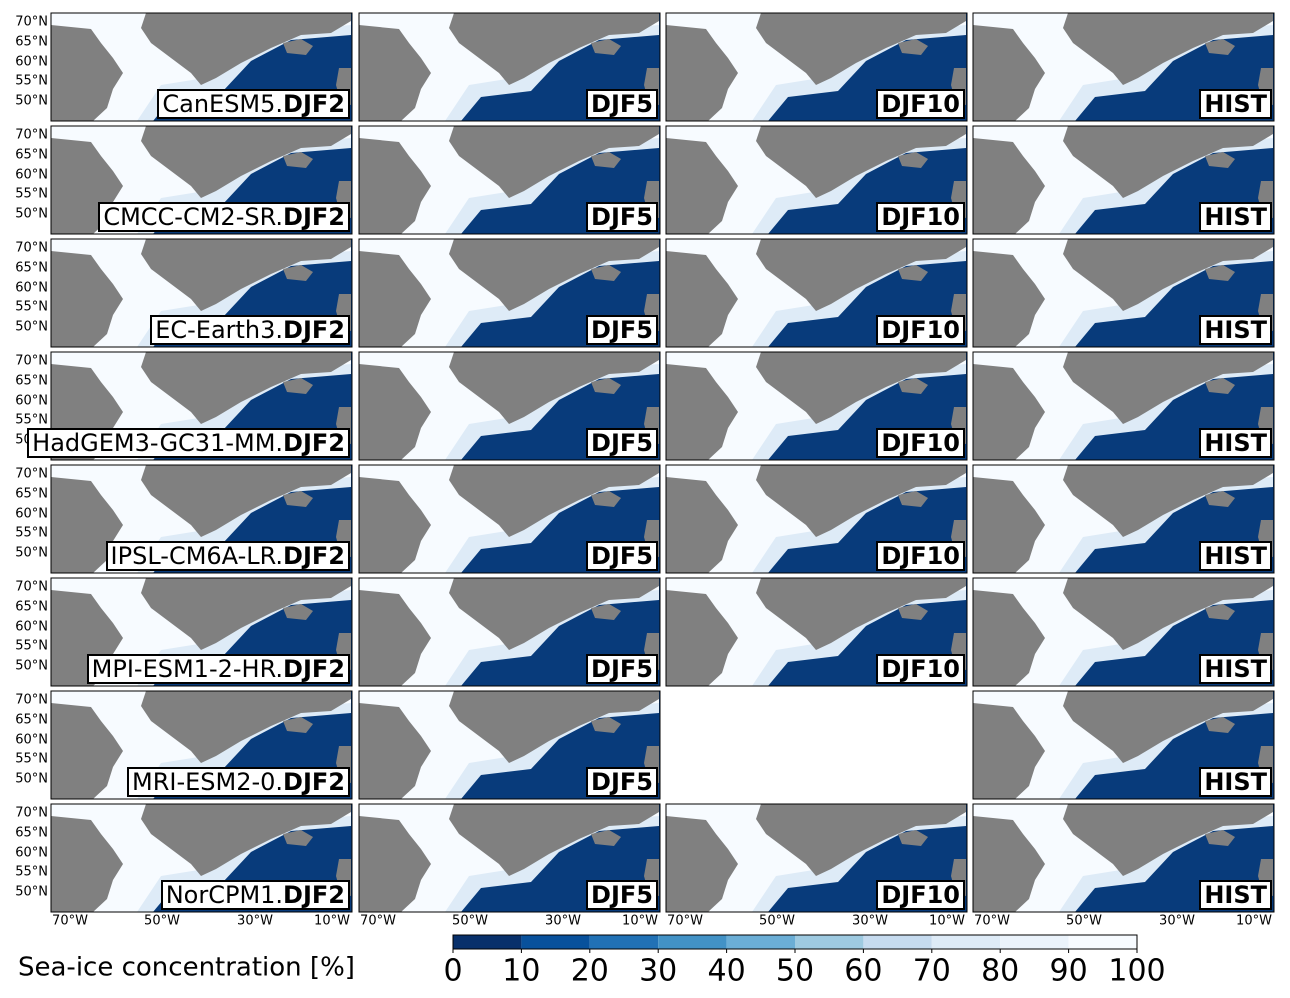 This screenshot has height=998, width=1290. I want to click on panel-label: MPI-ESM1-2-HR.DJF2, so click(218, 669).